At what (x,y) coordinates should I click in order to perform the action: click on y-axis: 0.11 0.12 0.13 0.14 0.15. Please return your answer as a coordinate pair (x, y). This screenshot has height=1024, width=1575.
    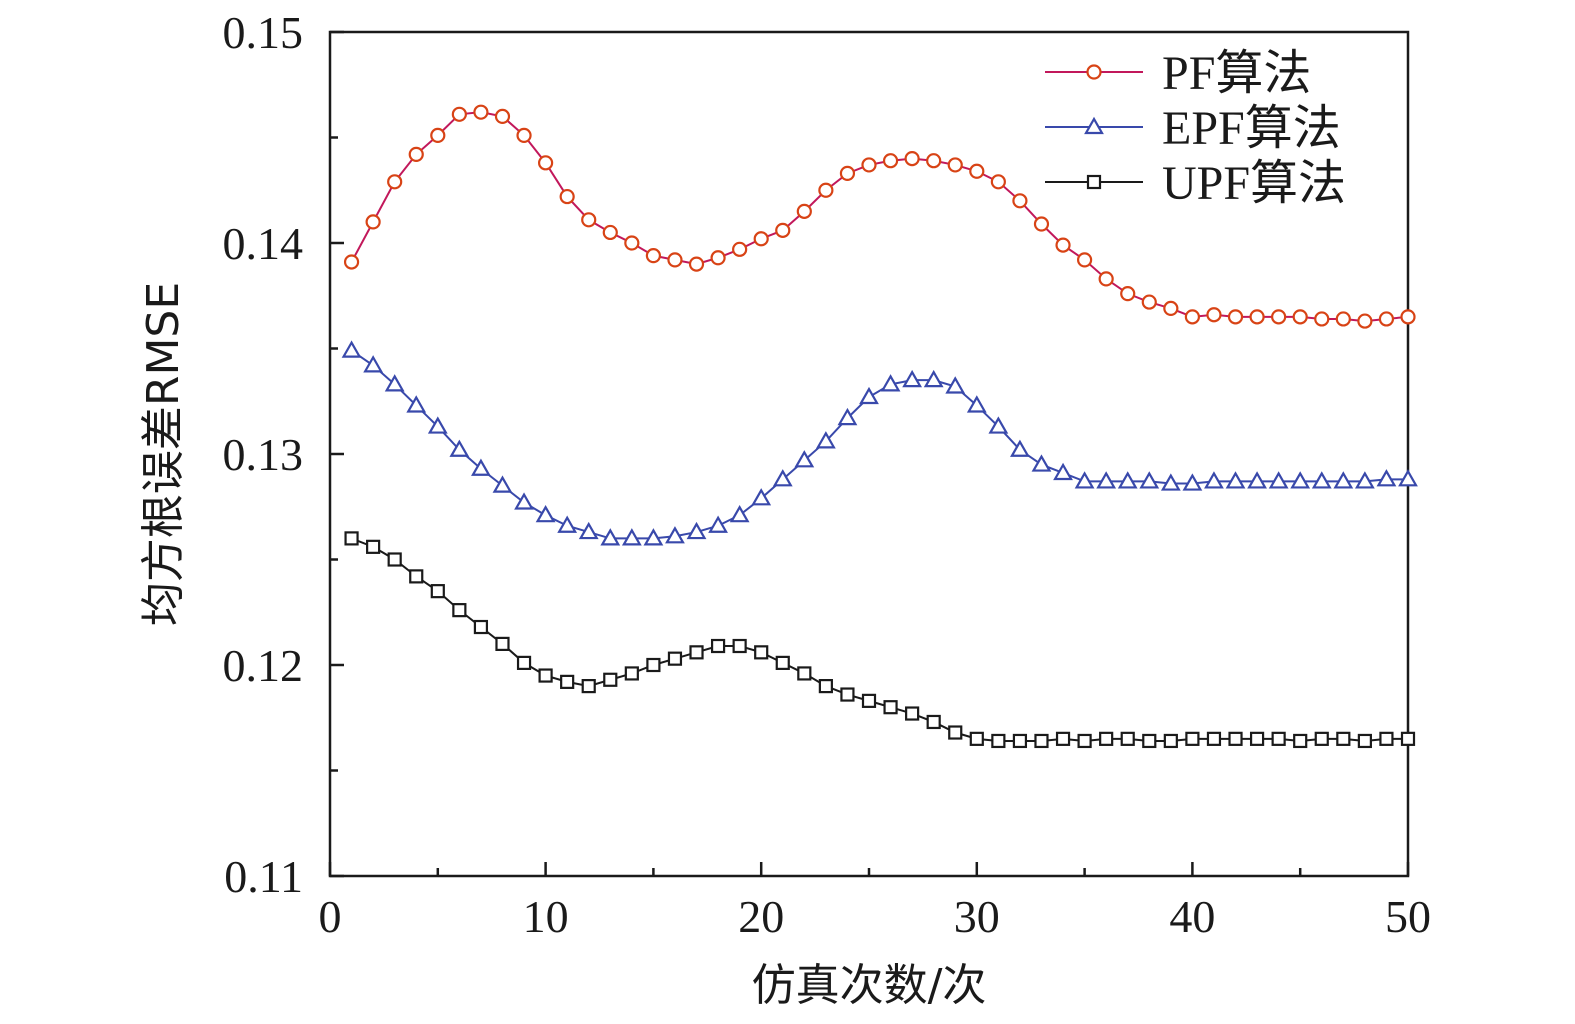
    Looking at the image, I should click on (283, 454).